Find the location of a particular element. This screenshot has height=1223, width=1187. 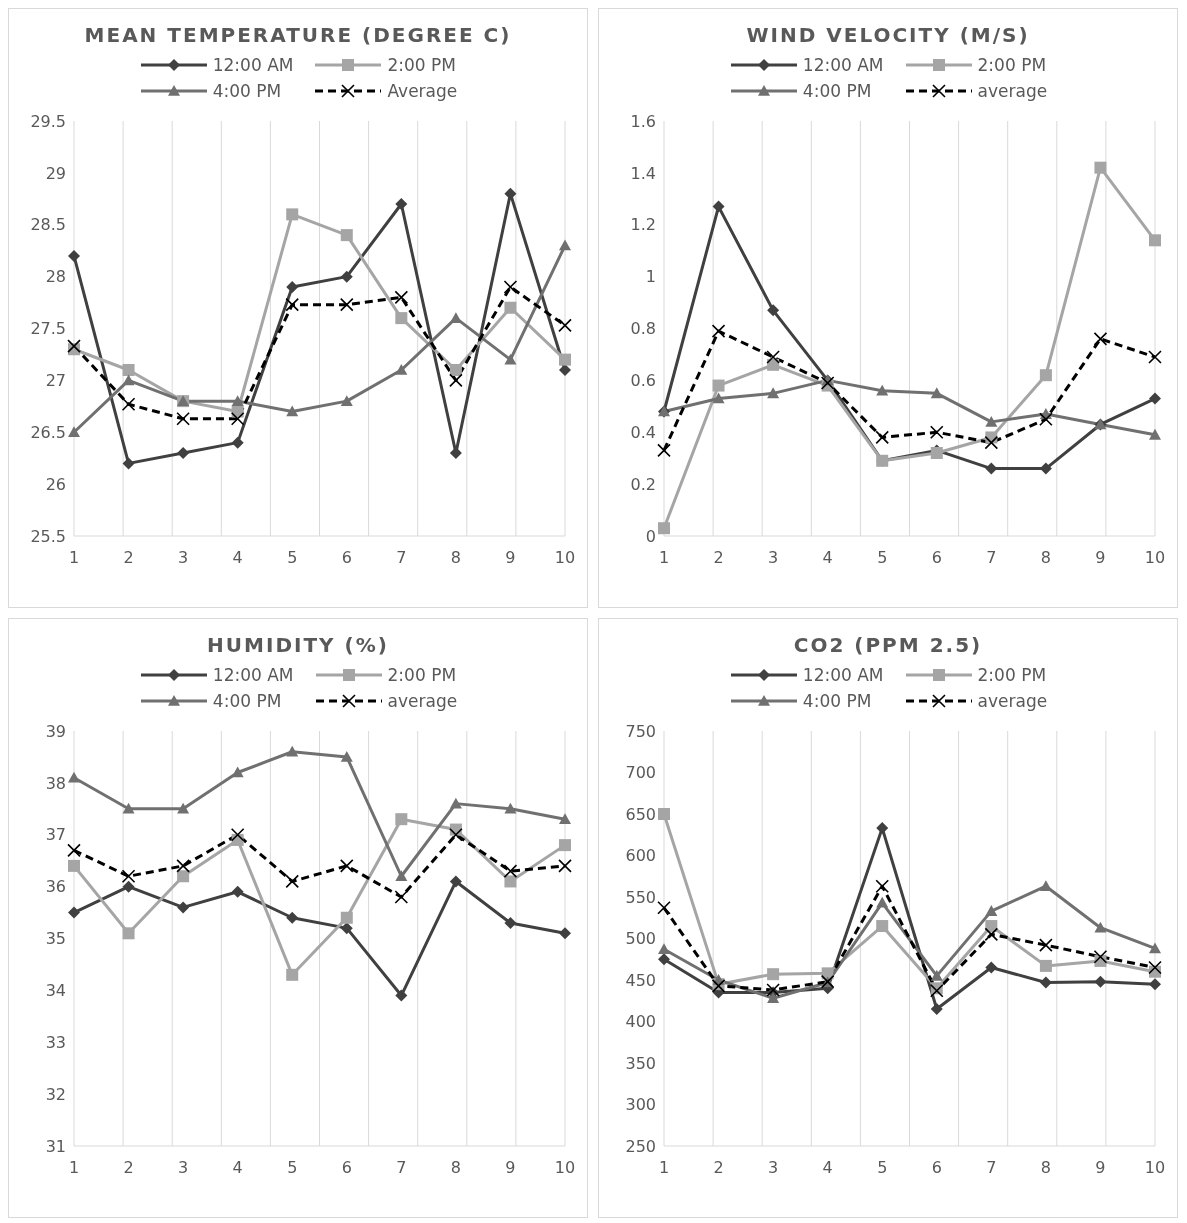

x-tick-label: 7 is located at coordinates (991, 558).